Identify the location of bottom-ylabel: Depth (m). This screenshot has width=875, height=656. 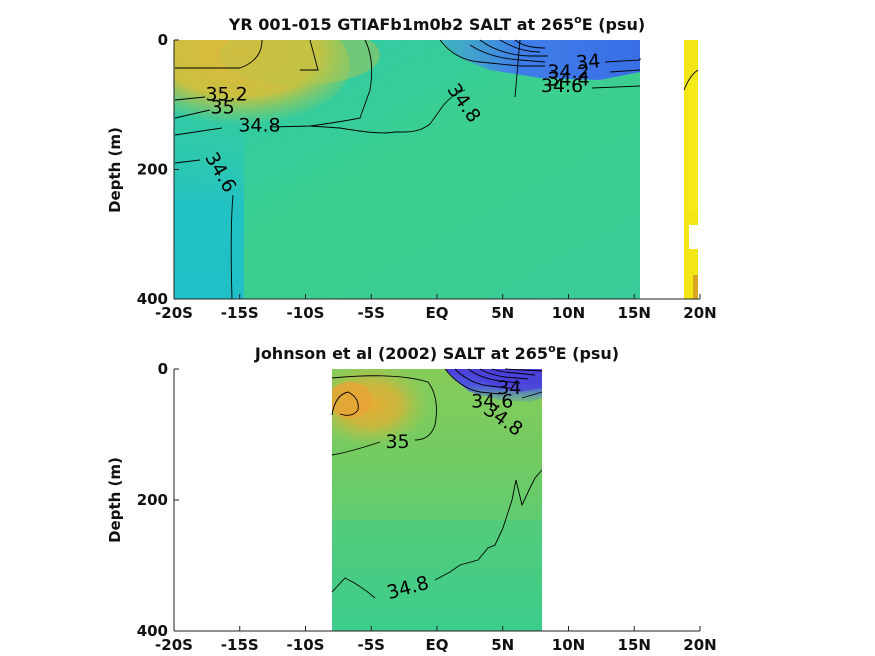
(115, 500).